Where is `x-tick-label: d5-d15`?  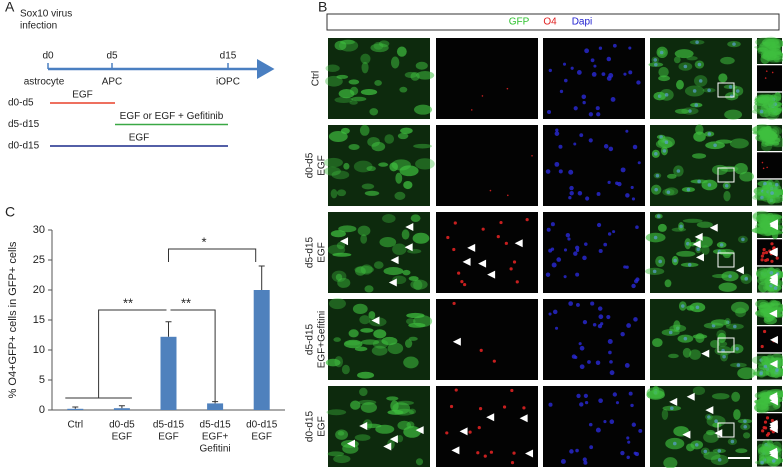
x-tick-label: d5-d15 is located at coordinates (216, 425).